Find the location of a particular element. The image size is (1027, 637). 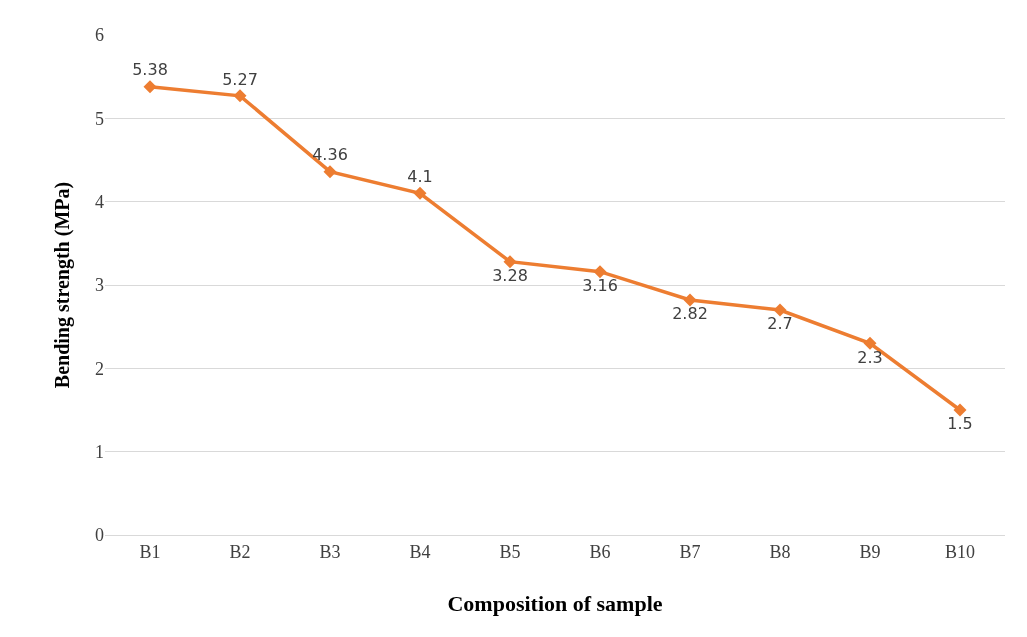

data-label: 4.1 is located at coordinates (420, 177).